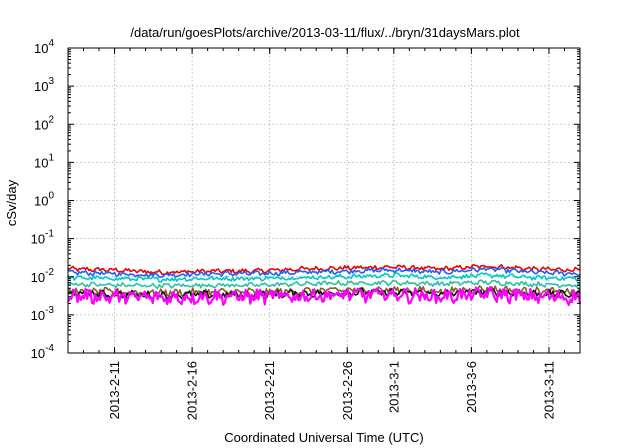 This screenshot has height=448, width=640. Describe the element at coordinates (548, 390) in the screenshot. I see `x-tick-label: 2013-3-11` at that location.